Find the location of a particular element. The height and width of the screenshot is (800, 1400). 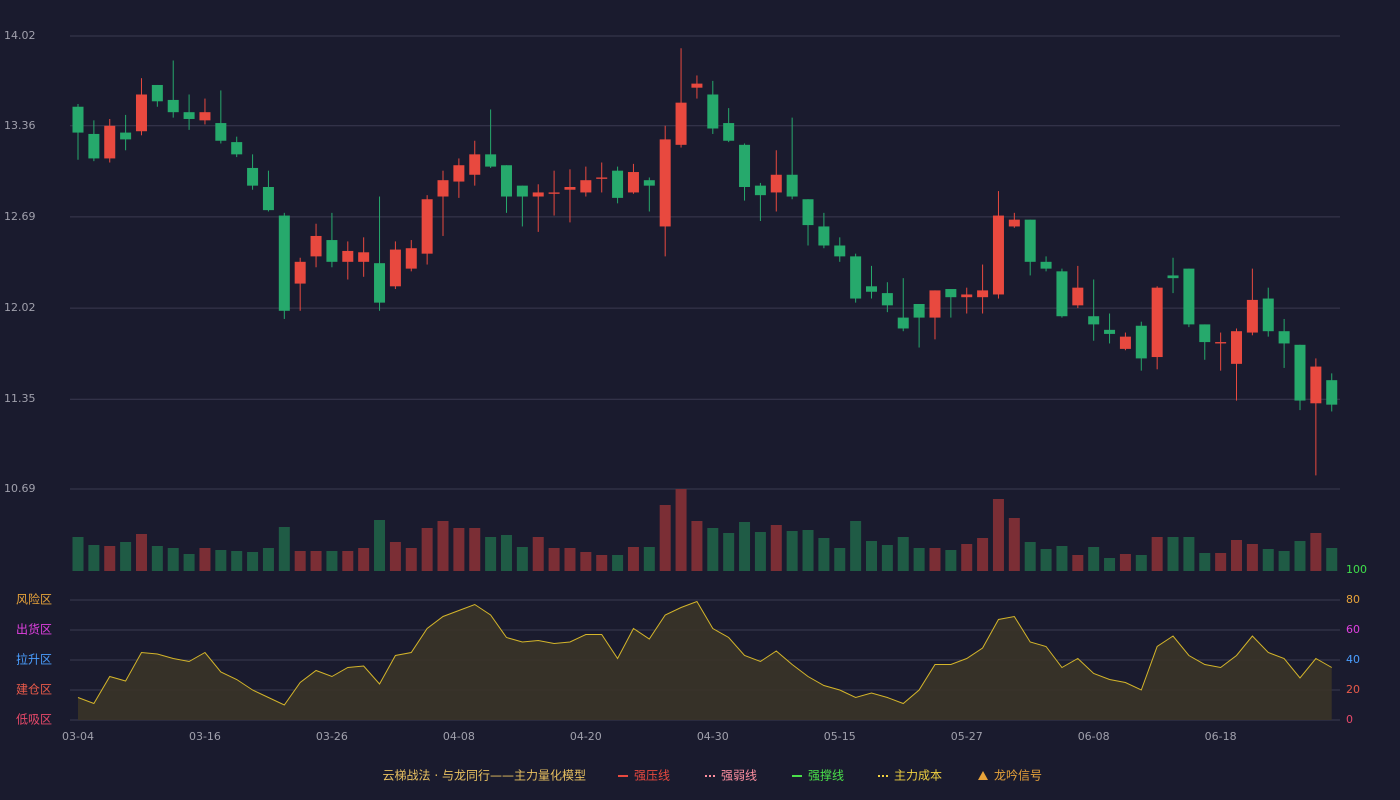

legend-label: 强弱线 is located at coordinates (739, 776).